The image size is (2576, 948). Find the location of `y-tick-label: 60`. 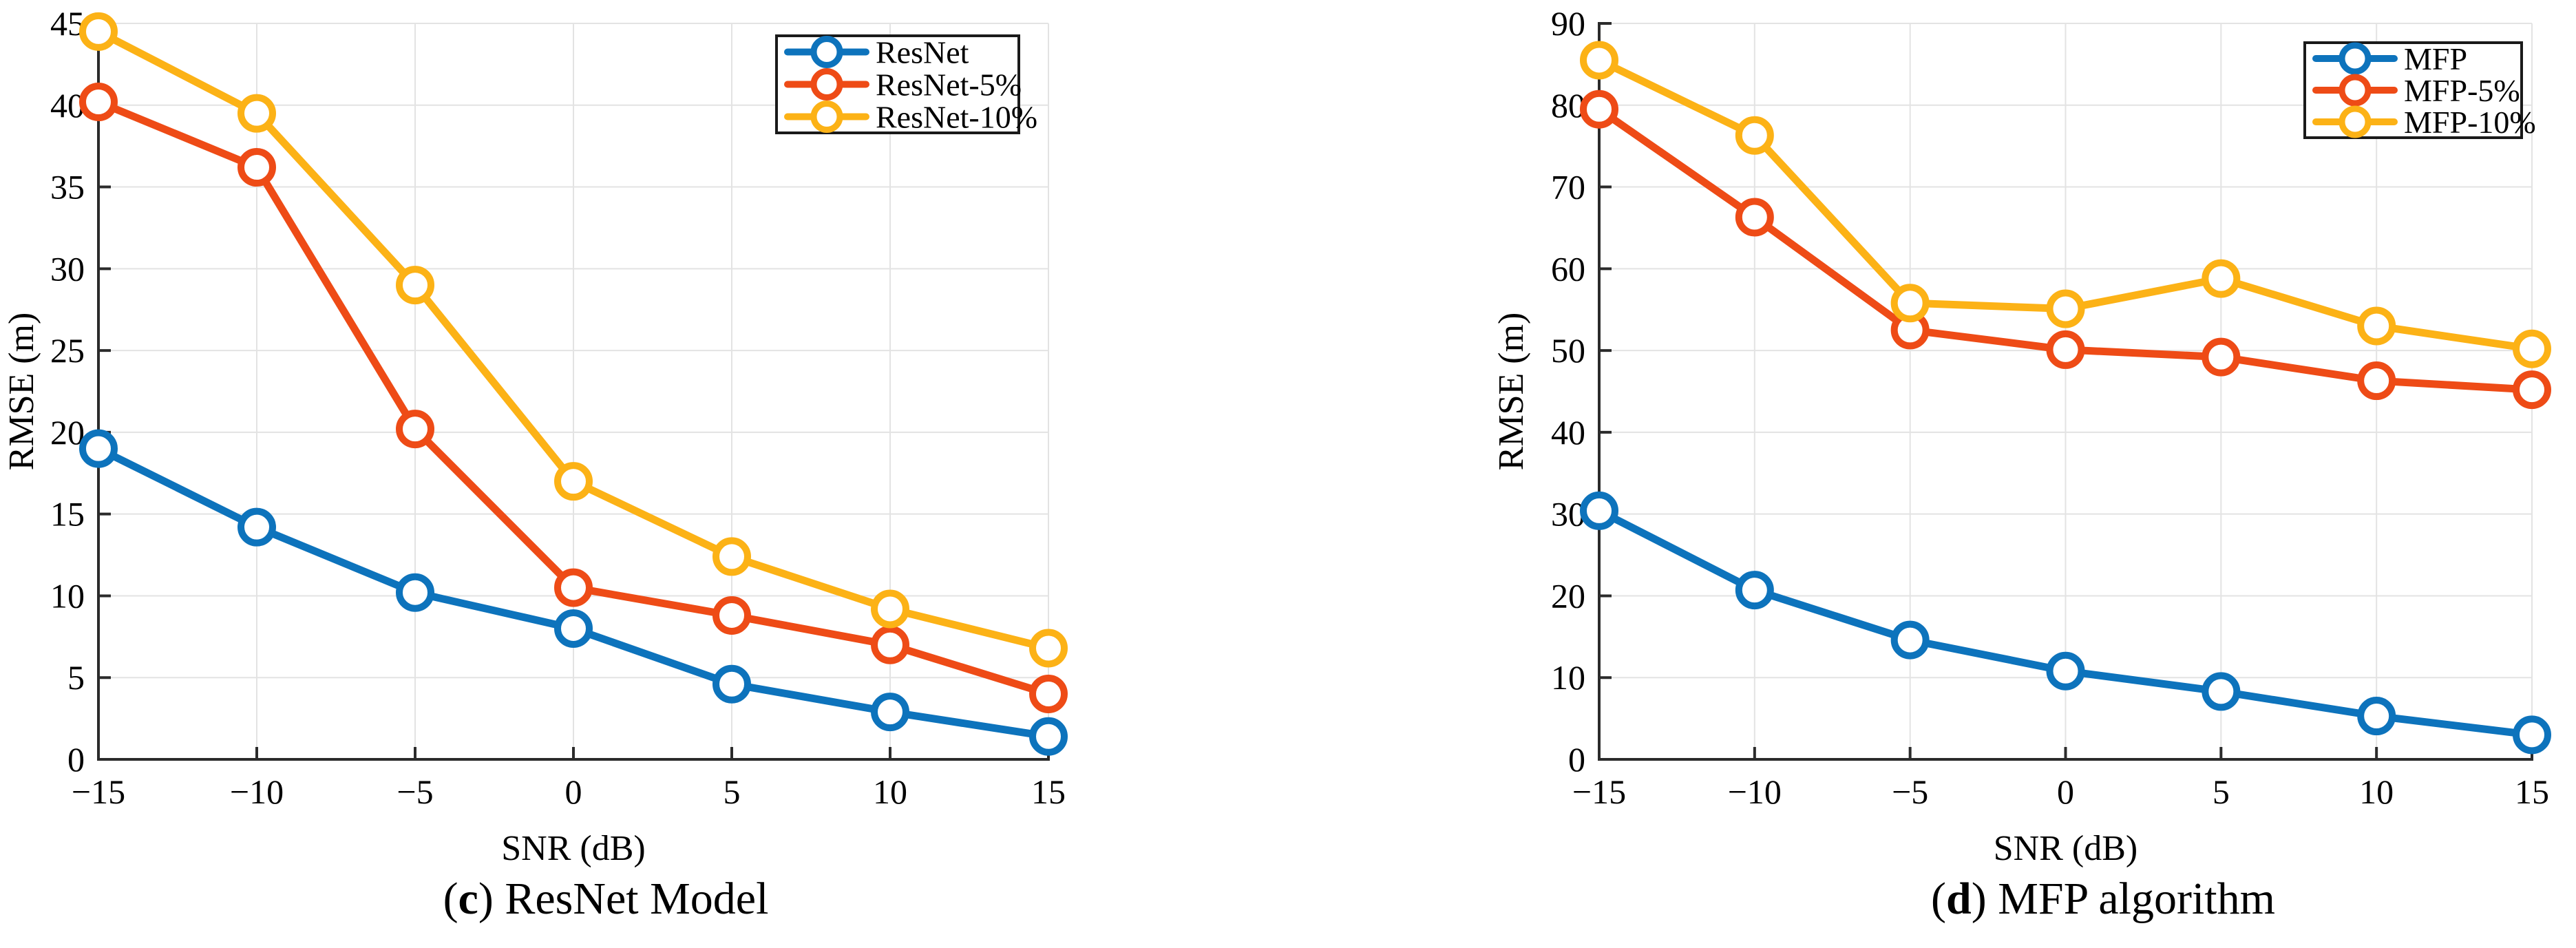

y-tick-label: 60 is located at coordinates (1568, 268).